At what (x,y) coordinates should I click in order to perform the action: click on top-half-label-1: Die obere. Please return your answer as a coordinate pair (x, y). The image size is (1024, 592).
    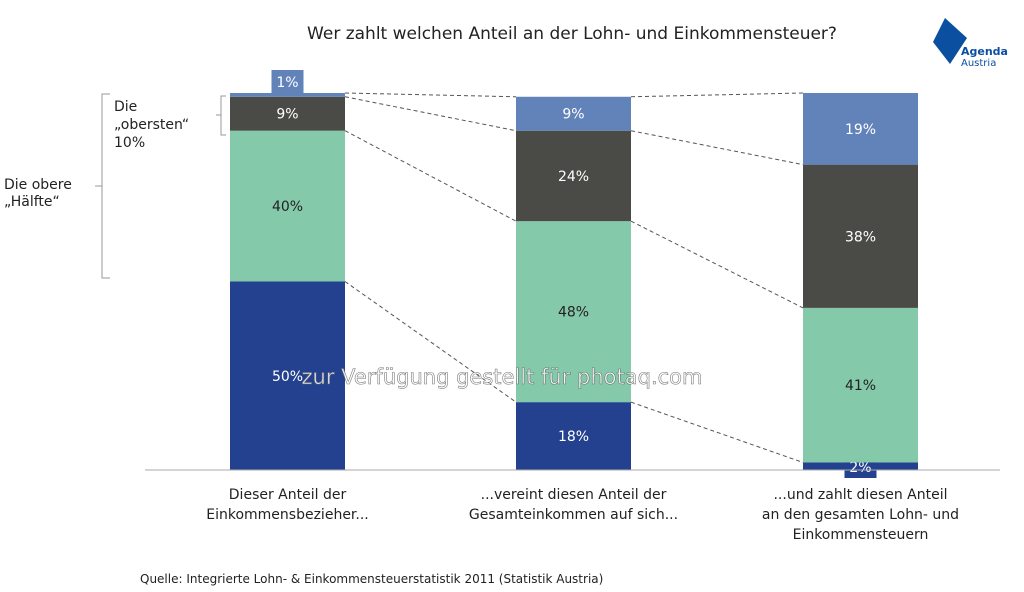
    Looking at the image, I should click on (38, 185).